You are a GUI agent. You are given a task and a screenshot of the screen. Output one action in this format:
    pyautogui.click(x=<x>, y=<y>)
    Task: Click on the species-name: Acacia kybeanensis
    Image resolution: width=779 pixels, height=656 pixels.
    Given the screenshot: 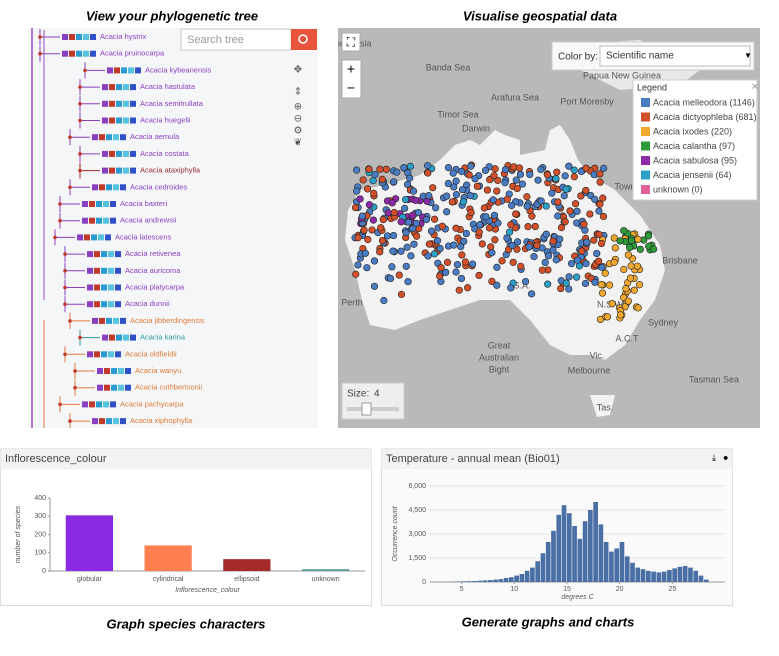 What is the action you would take?
    pyautogui.click(x=178, y=69)
    